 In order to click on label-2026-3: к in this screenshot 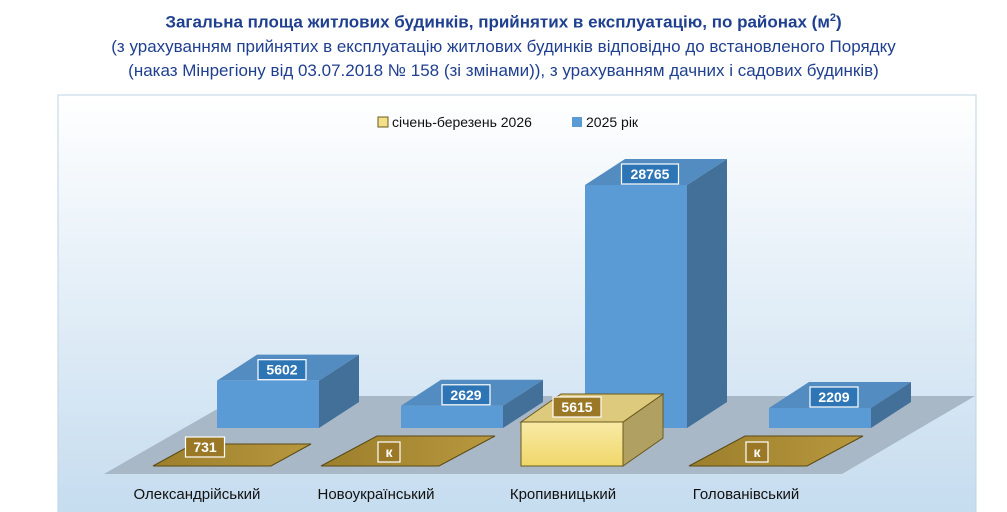, I will do `click(757, 452)`.